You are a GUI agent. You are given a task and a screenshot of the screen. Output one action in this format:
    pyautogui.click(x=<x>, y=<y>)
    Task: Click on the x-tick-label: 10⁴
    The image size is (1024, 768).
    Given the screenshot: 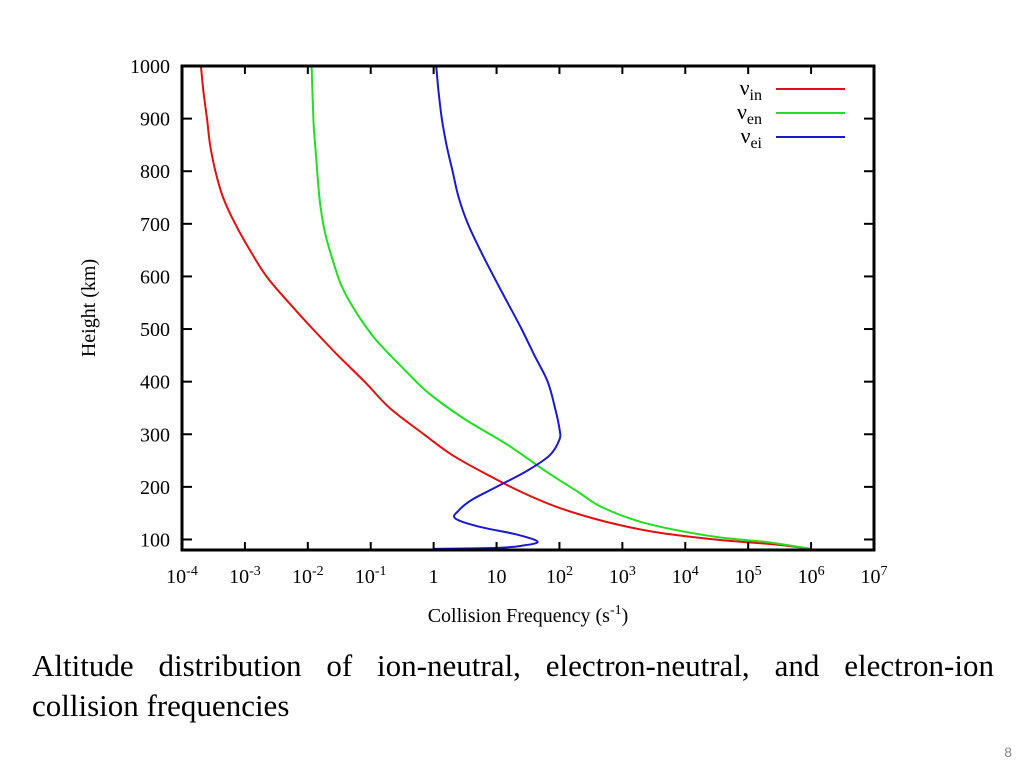 What is the action you would take?
    pyautogui.click(x=685, y=576)
    